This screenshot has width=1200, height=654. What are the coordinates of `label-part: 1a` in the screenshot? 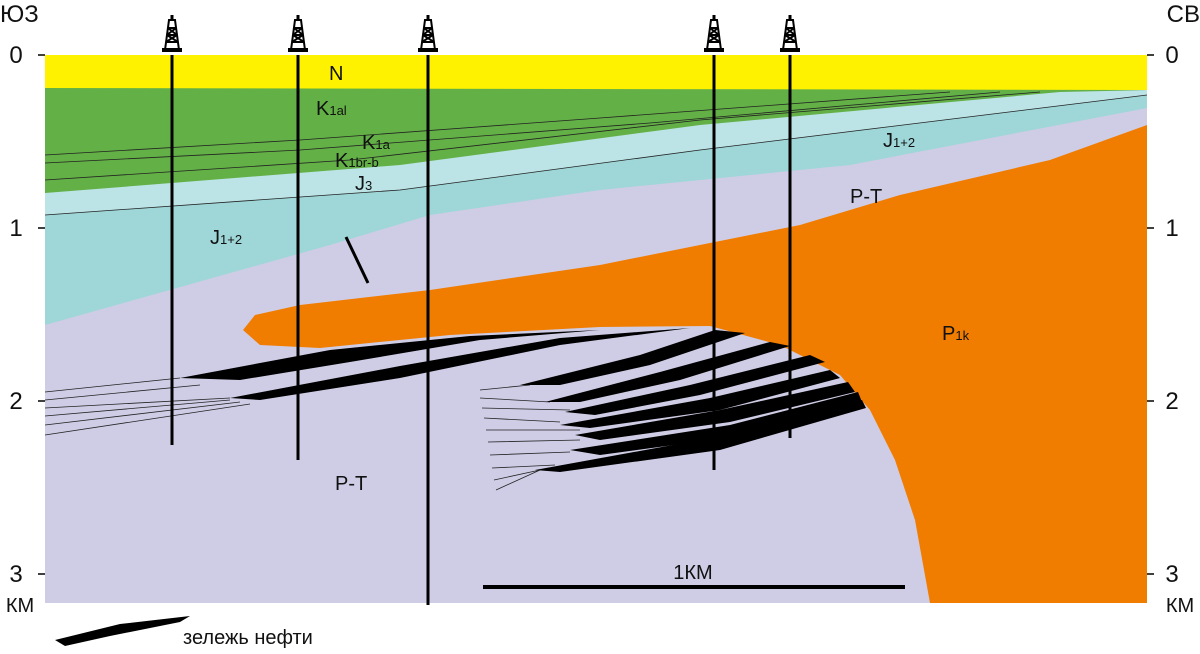 It's located at (382, 144).